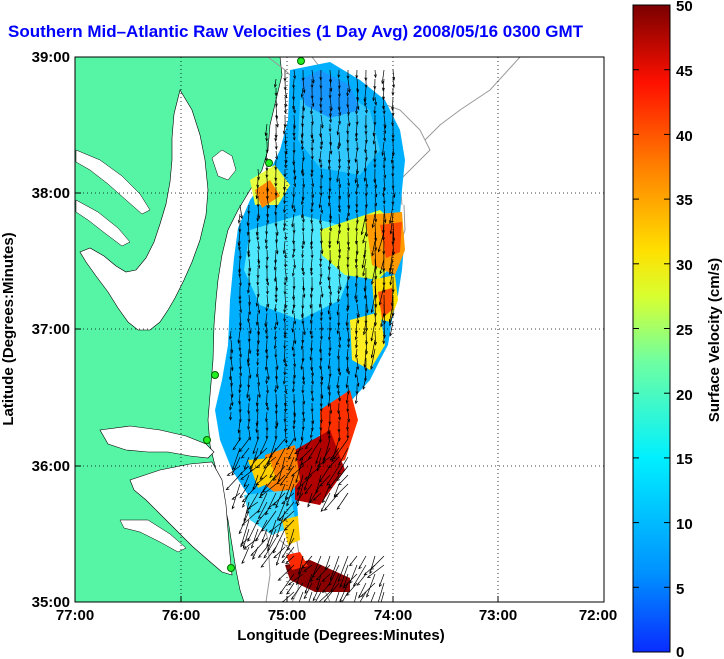 The image size is (724, 659). I want to click on colorbar-tick-label: 50, so click(684, 7).